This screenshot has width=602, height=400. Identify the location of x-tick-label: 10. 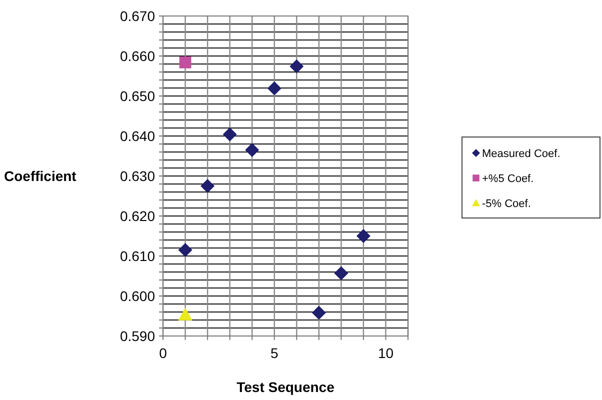
(386, 353).